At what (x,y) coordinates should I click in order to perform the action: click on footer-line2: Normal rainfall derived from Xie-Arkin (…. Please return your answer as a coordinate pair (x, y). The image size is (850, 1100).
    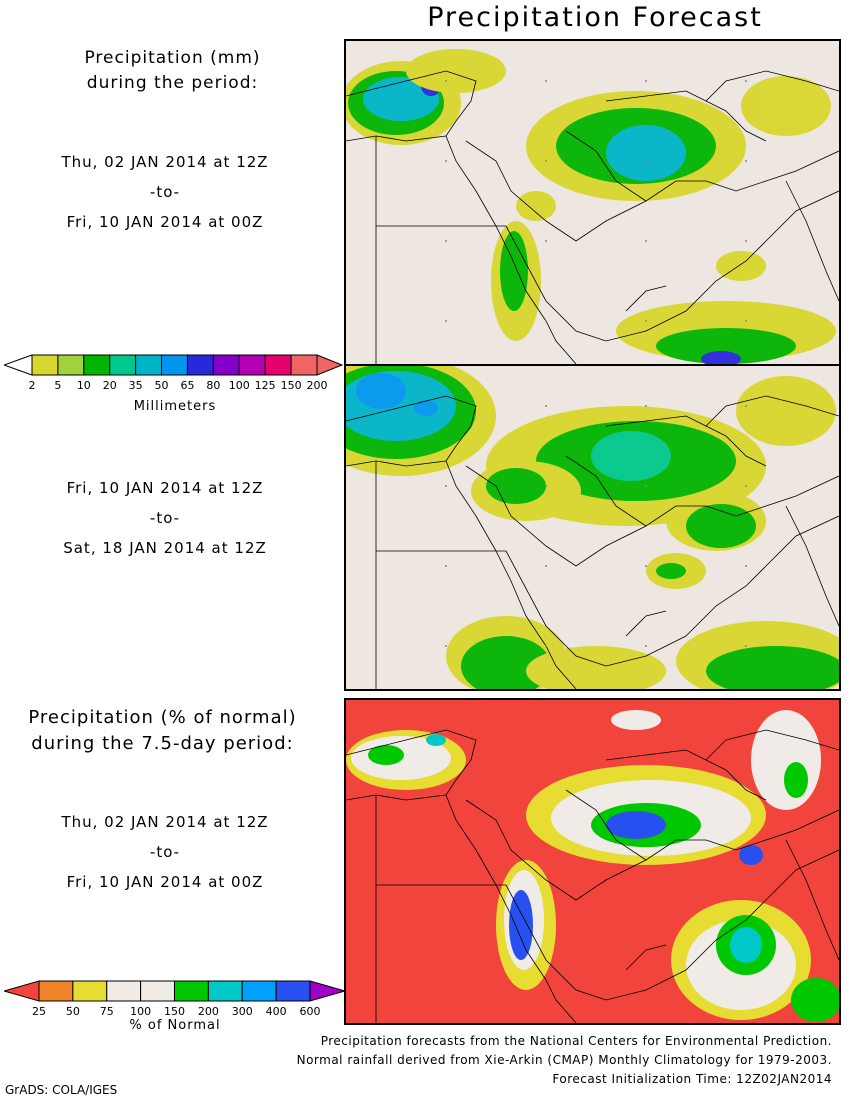
    Looking at the image, I should click on (564, 1060).